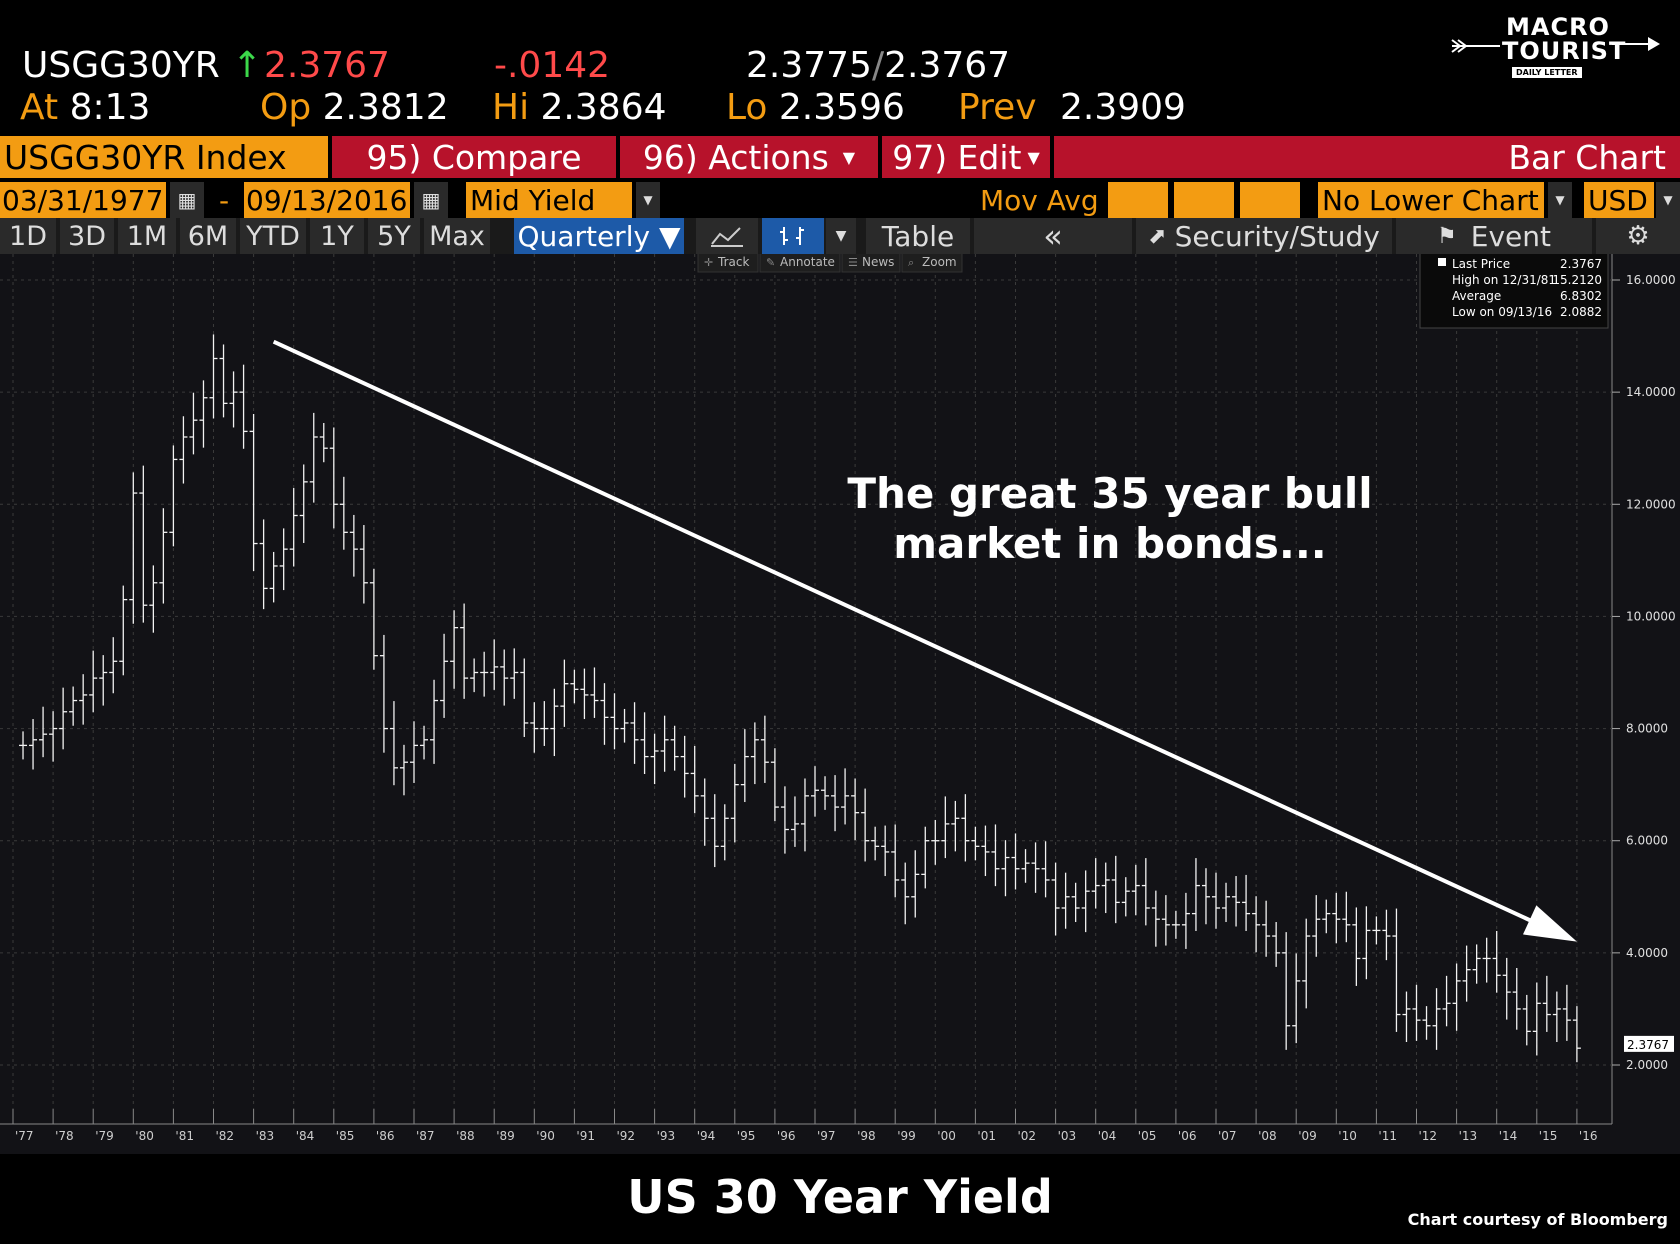  Describe the element at coordinates (305, 1136) in the screenshot. I see `x-tick-label: '84` at that location.